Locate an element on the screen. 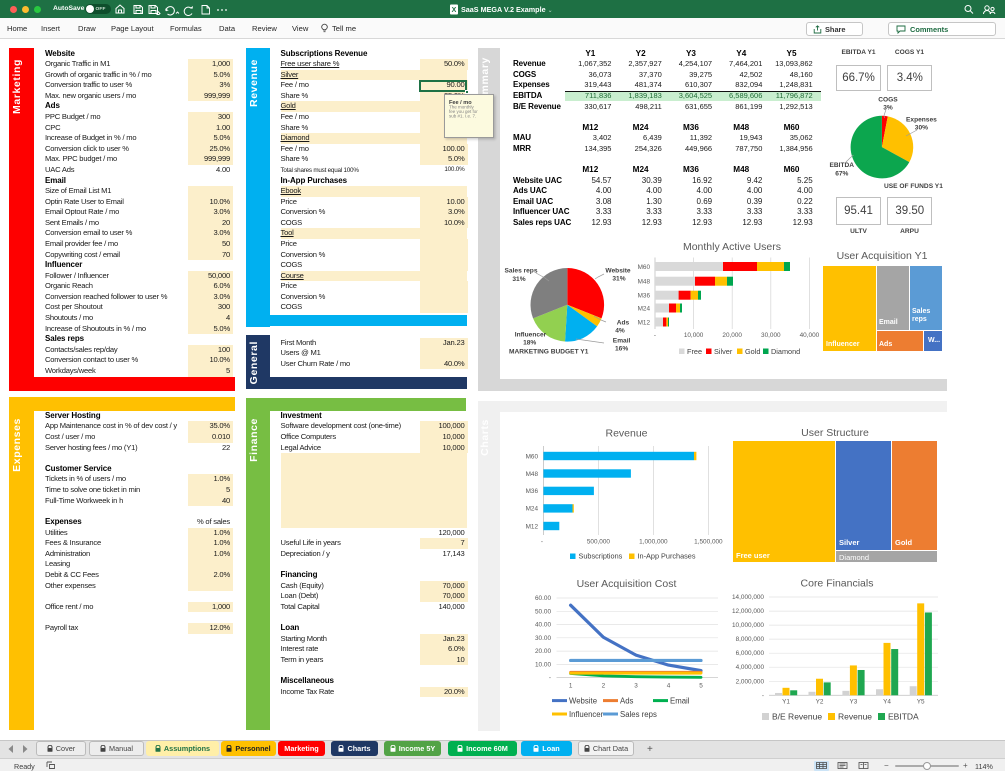 Image resolution: width=1005 pixels, height=771 pixels. svg-text: 1,000,000 is located at coordinates (653, 542).